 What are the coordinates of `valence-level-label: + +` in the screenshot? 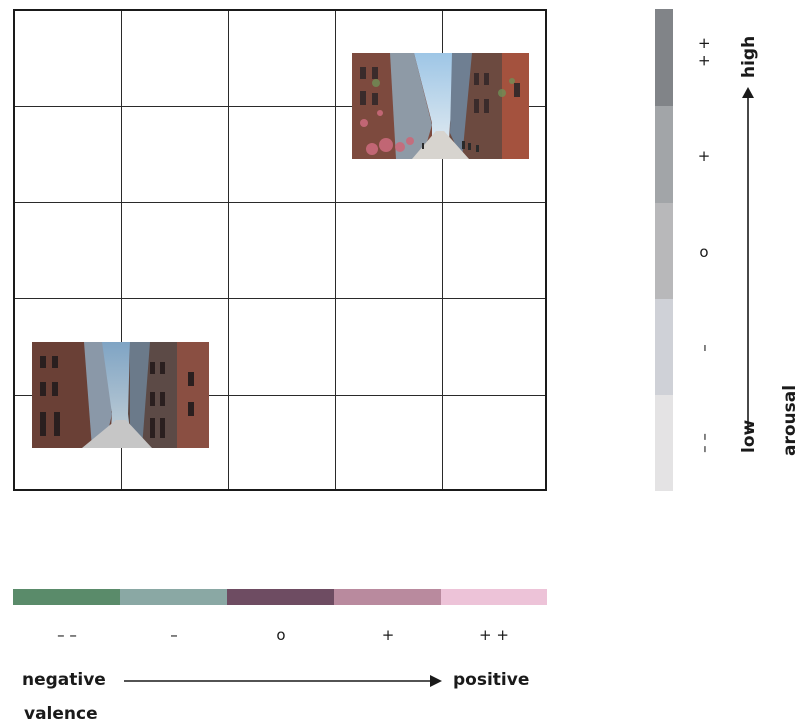 It's located at (494, 635).